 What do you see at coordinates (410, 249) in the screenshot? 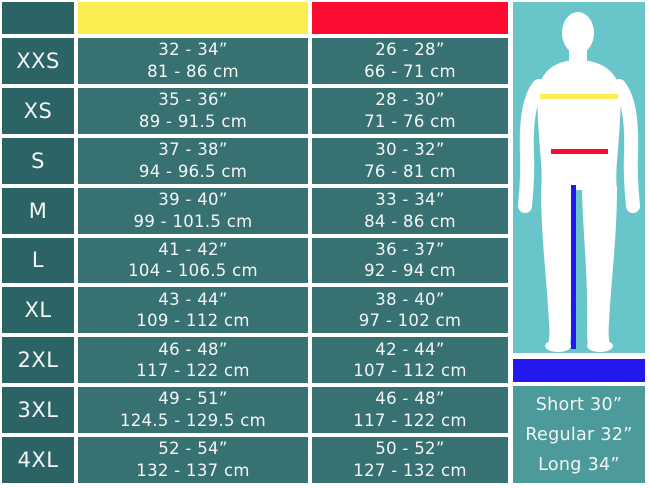
I see `waist-inches: 36 - 37”` at bounding box center [410, 249].